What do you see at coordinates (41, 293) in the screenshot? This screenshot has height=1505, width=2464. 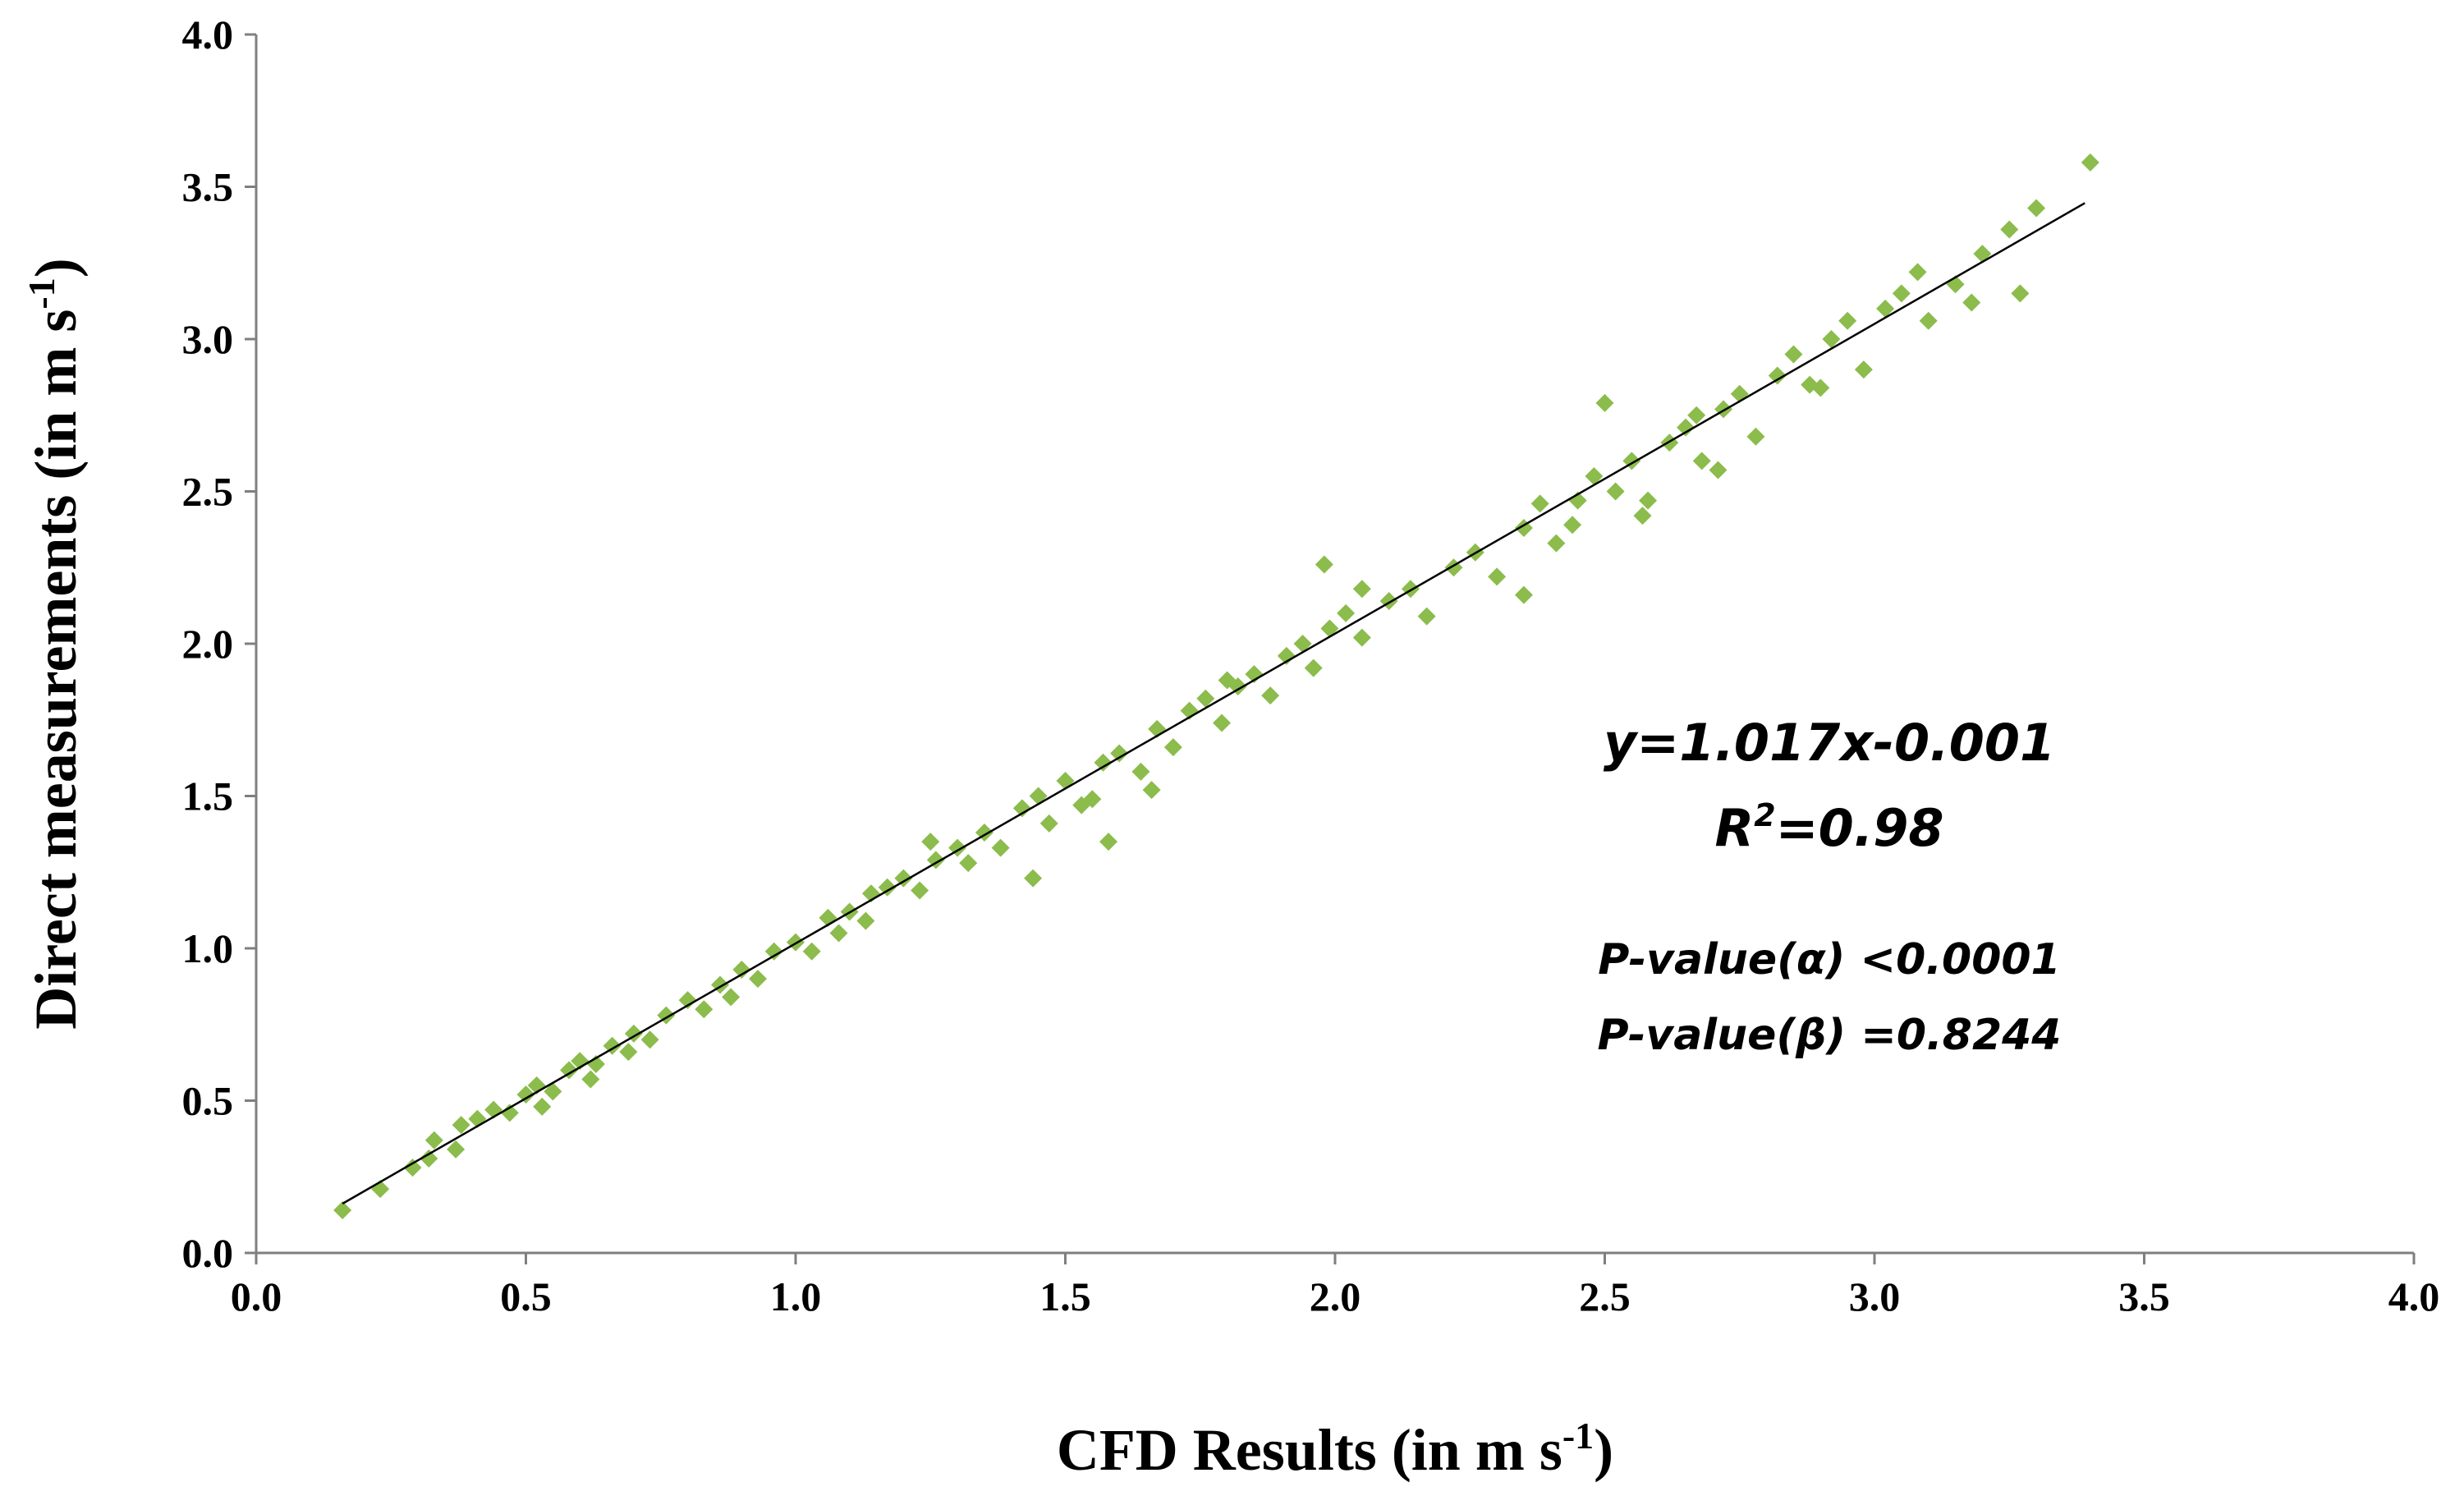 I see `y-axis-title-sup: -1` at bounding box center [41, 293].